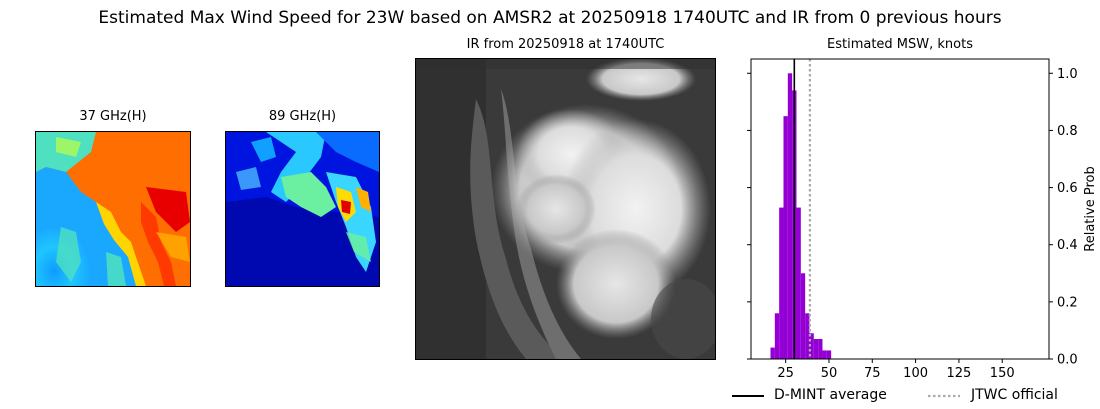 The height and width of the screenshot is (409, 1100). Describe the element at coordinates (1090, 208) in the screenshot. I see `y-axis-label: Relative Prob` at that location.